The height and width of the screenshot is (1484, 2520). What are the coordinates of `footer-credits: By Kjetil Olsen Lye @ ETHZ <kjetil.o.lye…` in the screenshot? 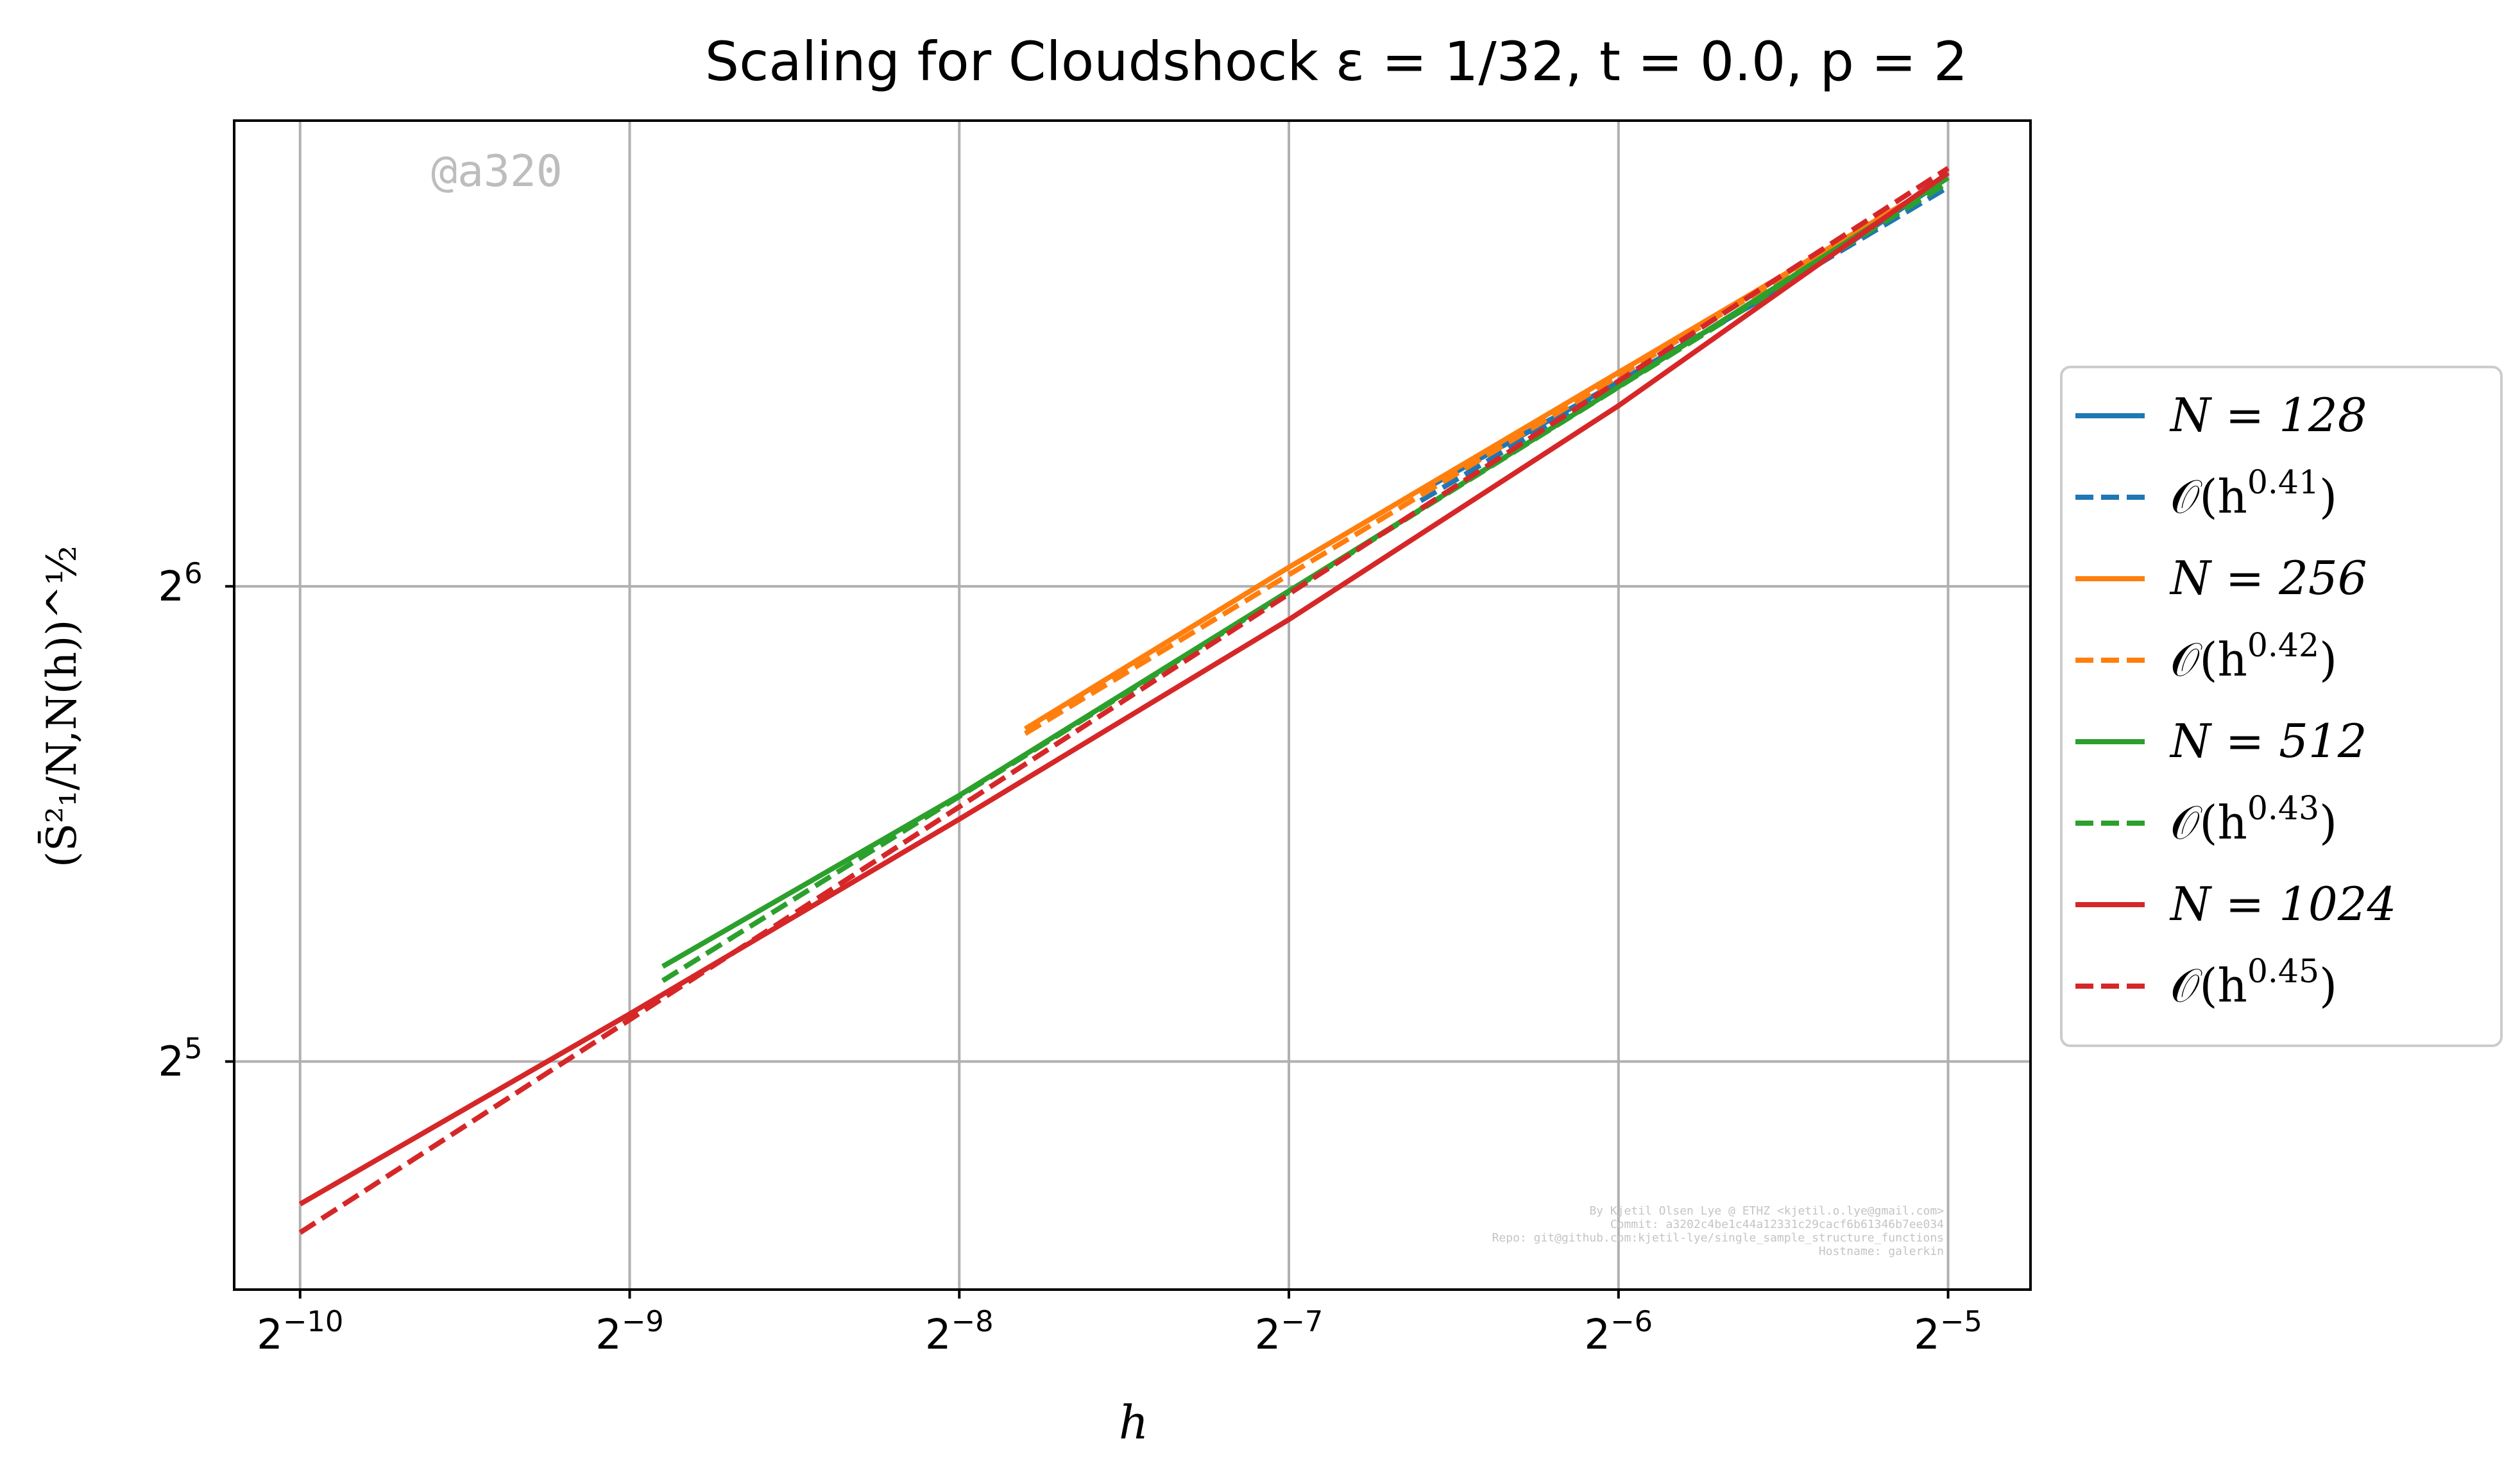 It's located at (1718, 1231).